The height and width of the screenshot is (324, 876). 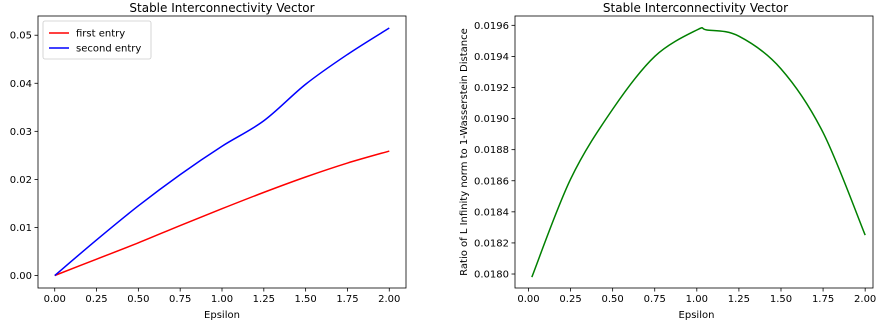 I want to click on y-tick-label: 0.0196, so click(x=491, y=26).